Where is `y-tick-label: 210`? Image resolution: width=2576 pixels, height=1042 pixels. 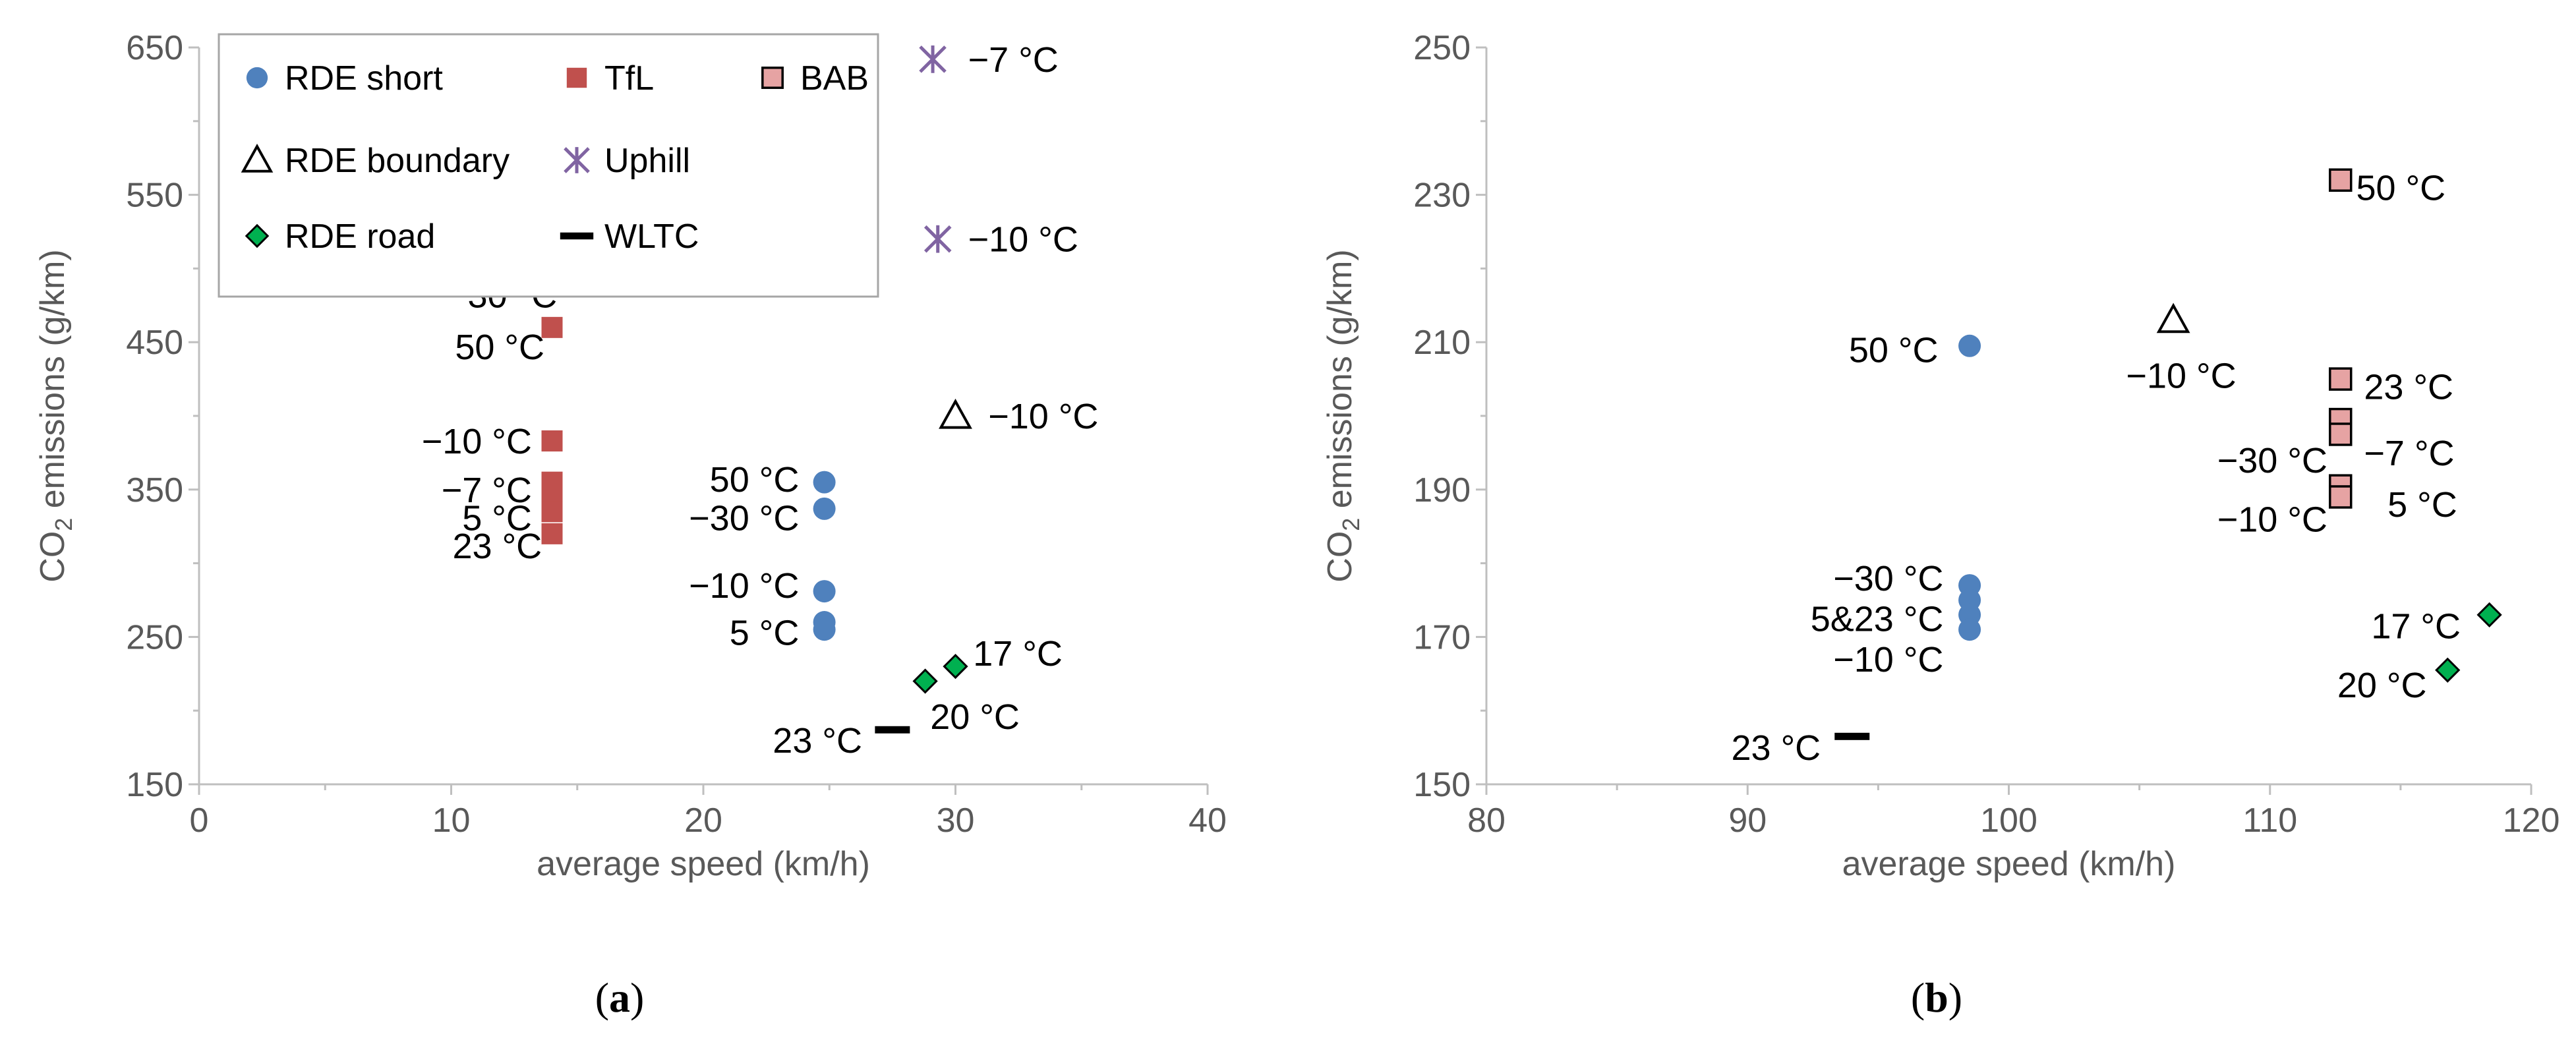 y-tick-label: 210 is located at coordinates (1442, 343).